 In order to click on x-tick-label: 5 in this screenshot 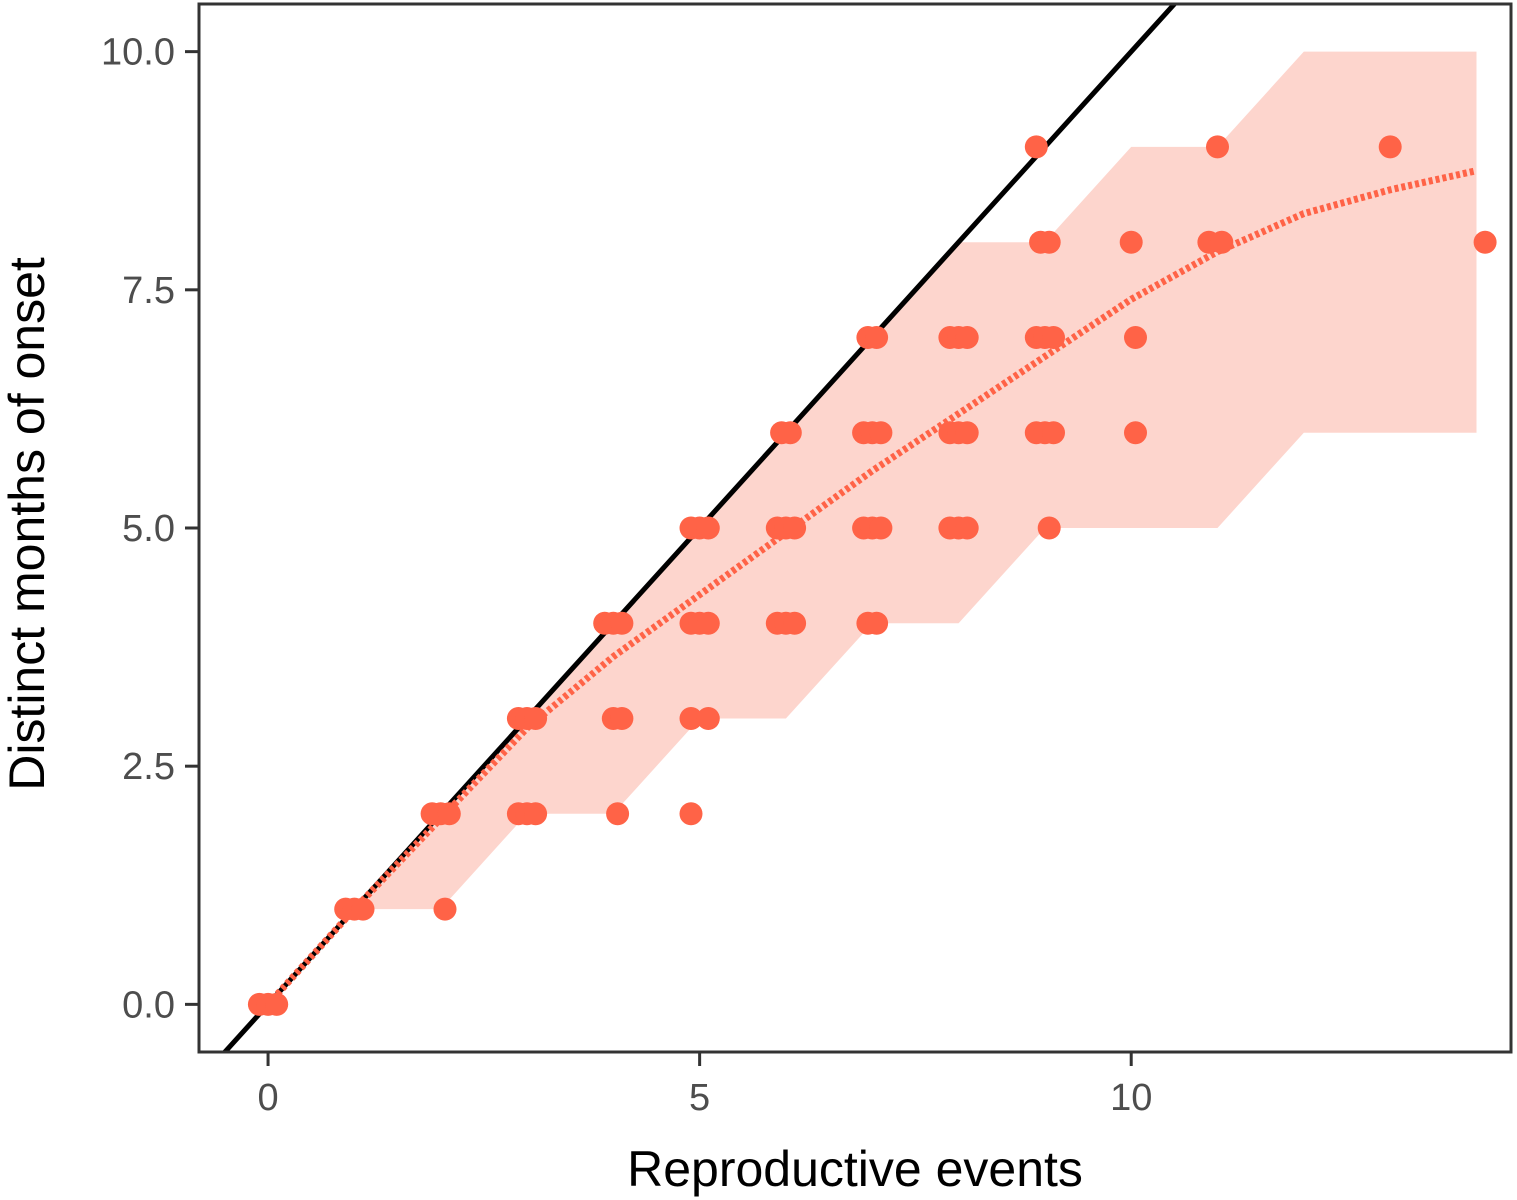, I will do `click(699, 1098)`.